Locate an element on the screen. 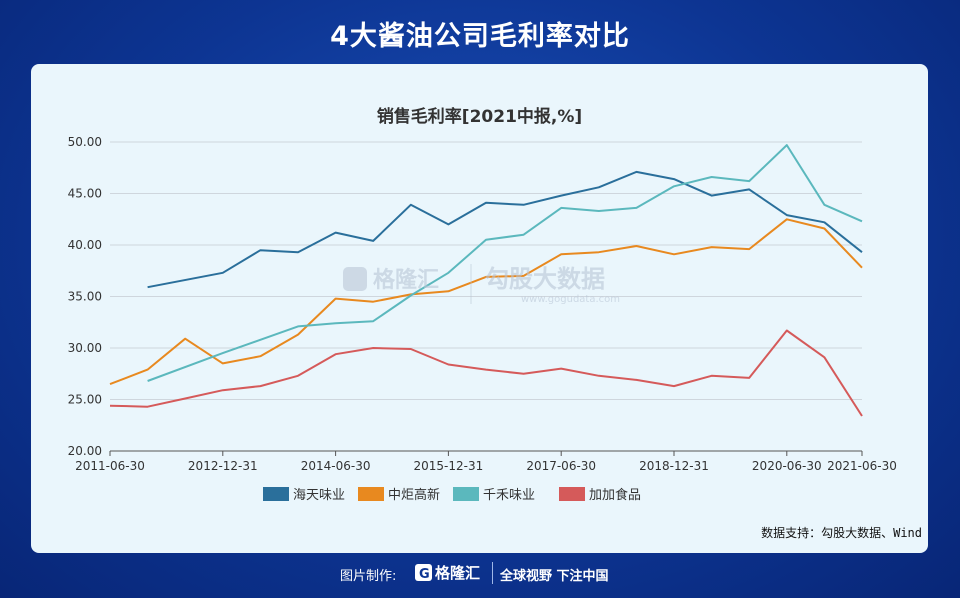  brand-name: 格隆汇 is located at coordinates (457, 573).